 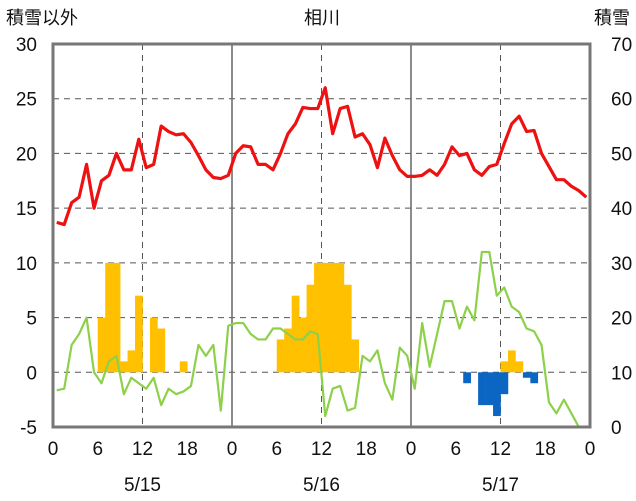 What do you see at coordinates (26, 45) in the screenshot?
I see `y-left-tick-label: 30` at bounding box center [26, 45].